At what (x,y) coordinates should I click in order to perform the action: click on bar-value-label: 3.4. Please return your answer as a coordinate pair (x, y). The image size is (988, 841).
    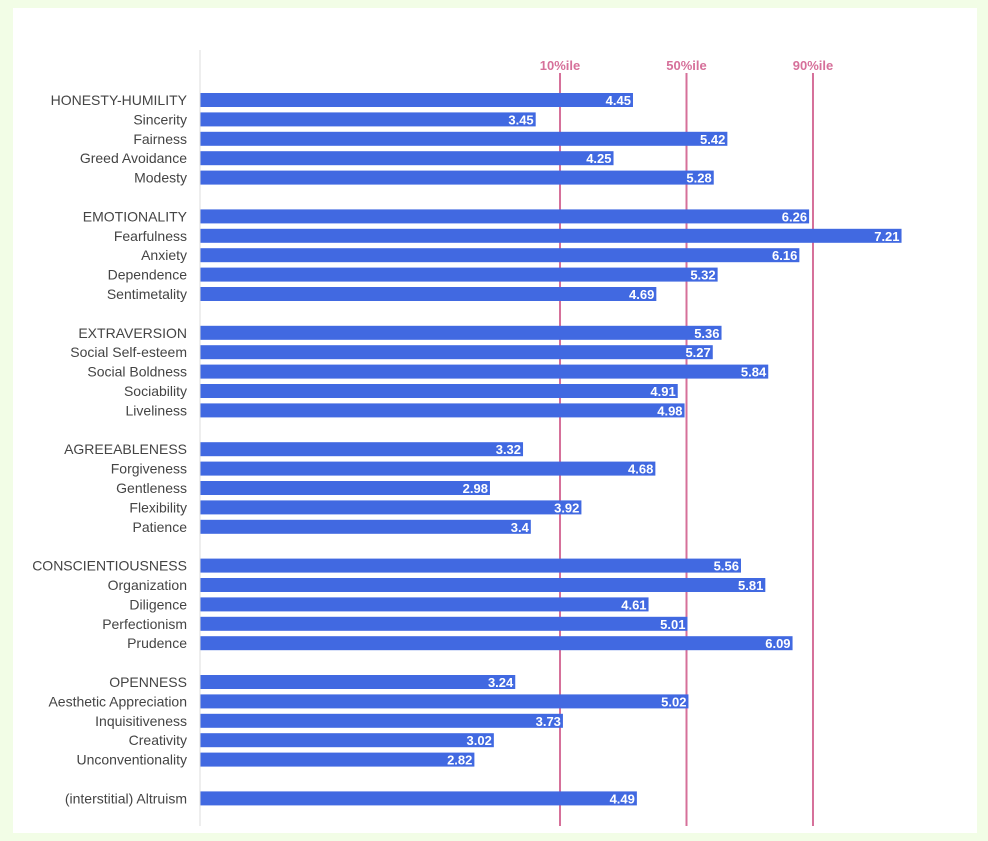
    Looking at the image, I should click on (520, 527).